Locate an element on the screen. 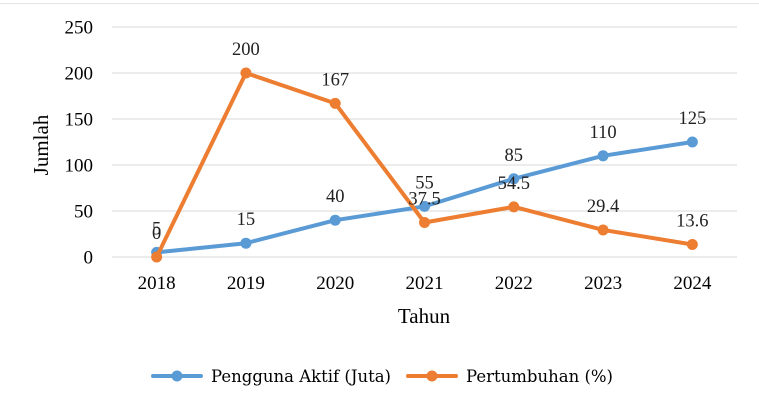 The height and width of the screenshot is (405, 759). y-axis-ticks: 0 50 100 150 200 250 is located at coordinates (79, 143).